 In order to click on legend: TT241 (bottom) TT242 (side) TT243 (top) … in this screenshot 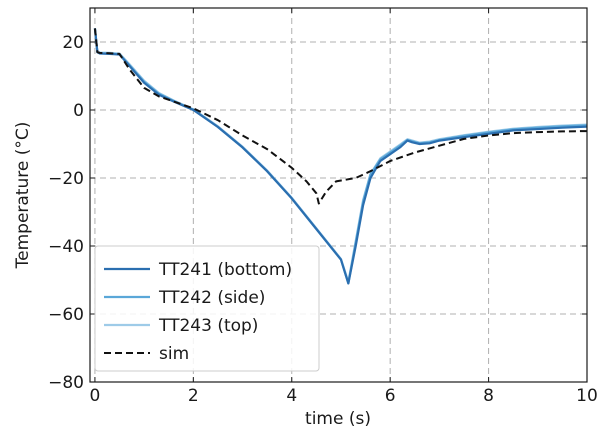, I will do `click(207, 308)`.